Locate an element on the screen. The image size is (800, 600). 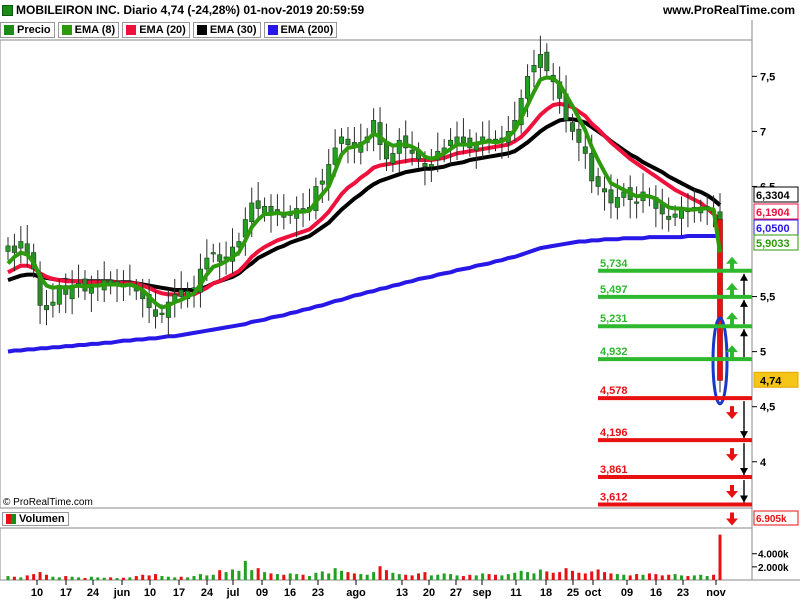
price-badge-label: 4,74 is located at coordinates (771, 381).